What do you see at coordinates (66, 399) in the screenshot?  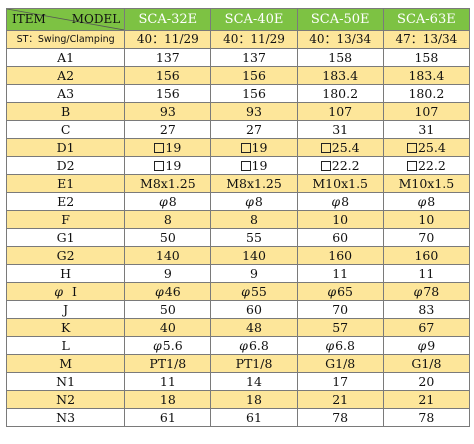 I see `item-label: N2` at bounding box center [66, 399].